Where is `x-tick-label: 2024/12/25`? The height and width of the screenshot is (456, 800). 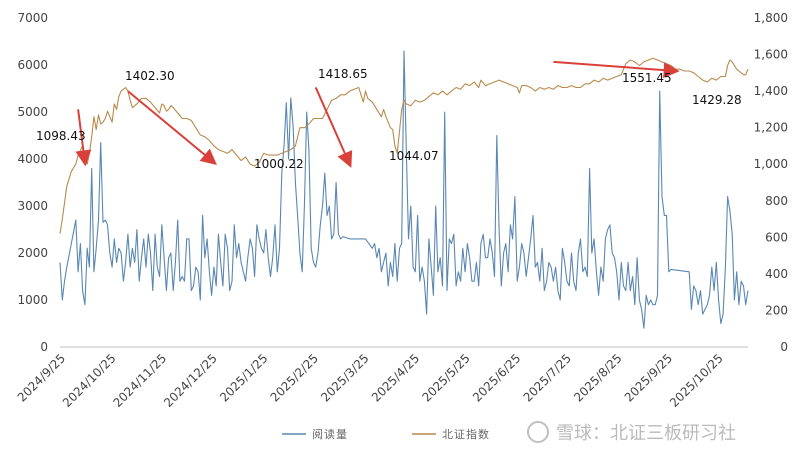 x-tick-label: 2024/12/25 is located at coordinates (190, 380).